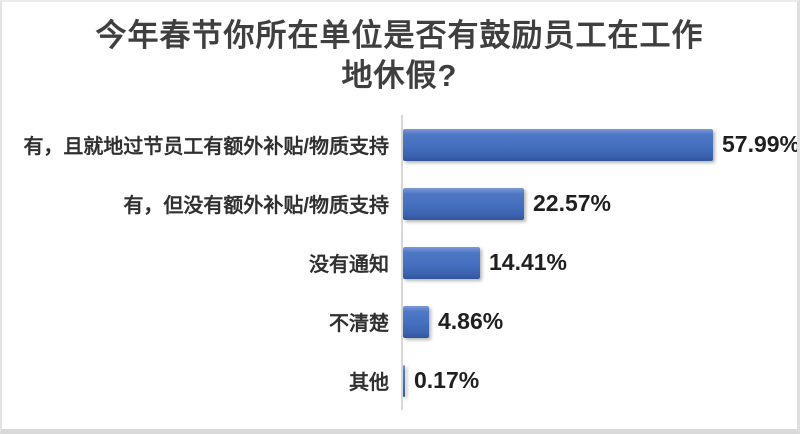  What do you see at coordinates (599, 322) in the screenshot?
I see `plot-area-row: 4.86%` at bounding box center [599, 322].